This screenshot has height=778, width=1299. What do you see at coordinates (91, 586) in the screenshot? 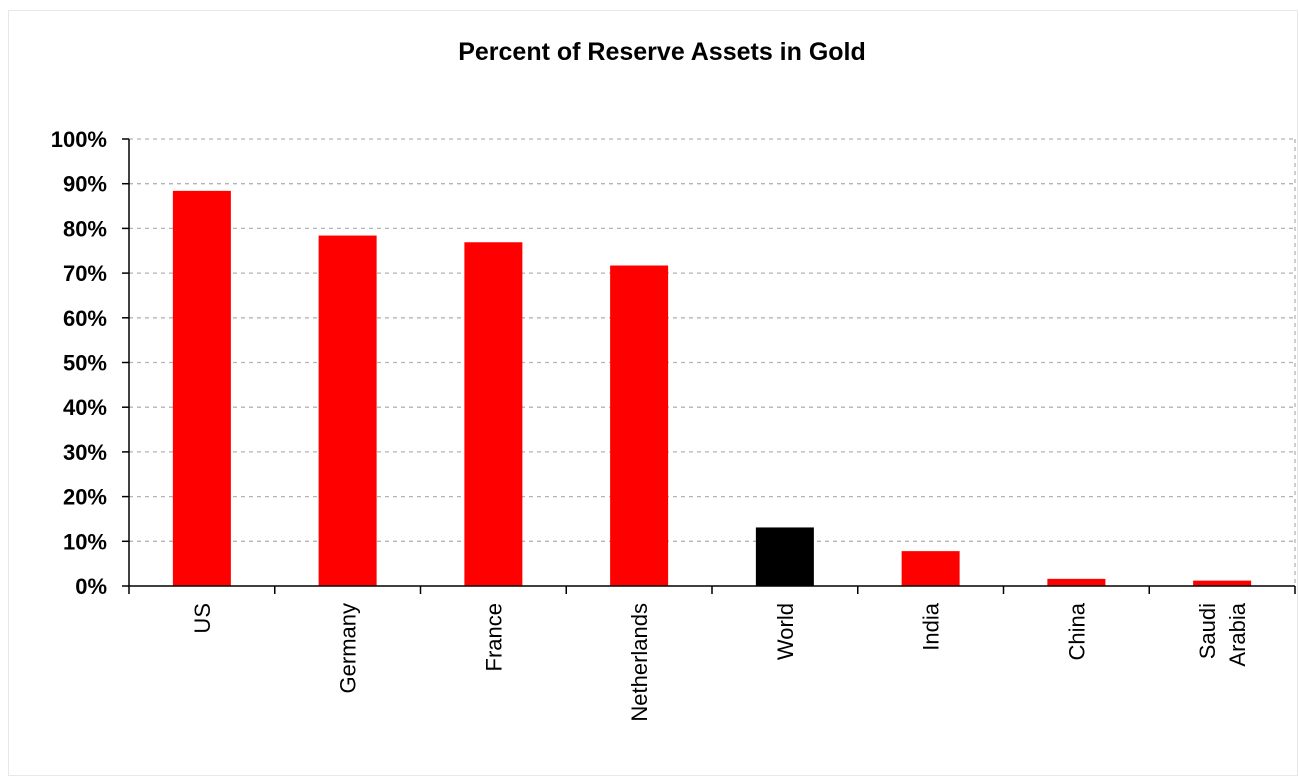
I see `y-tick-label: 0%` at bounding box center [91, 586].